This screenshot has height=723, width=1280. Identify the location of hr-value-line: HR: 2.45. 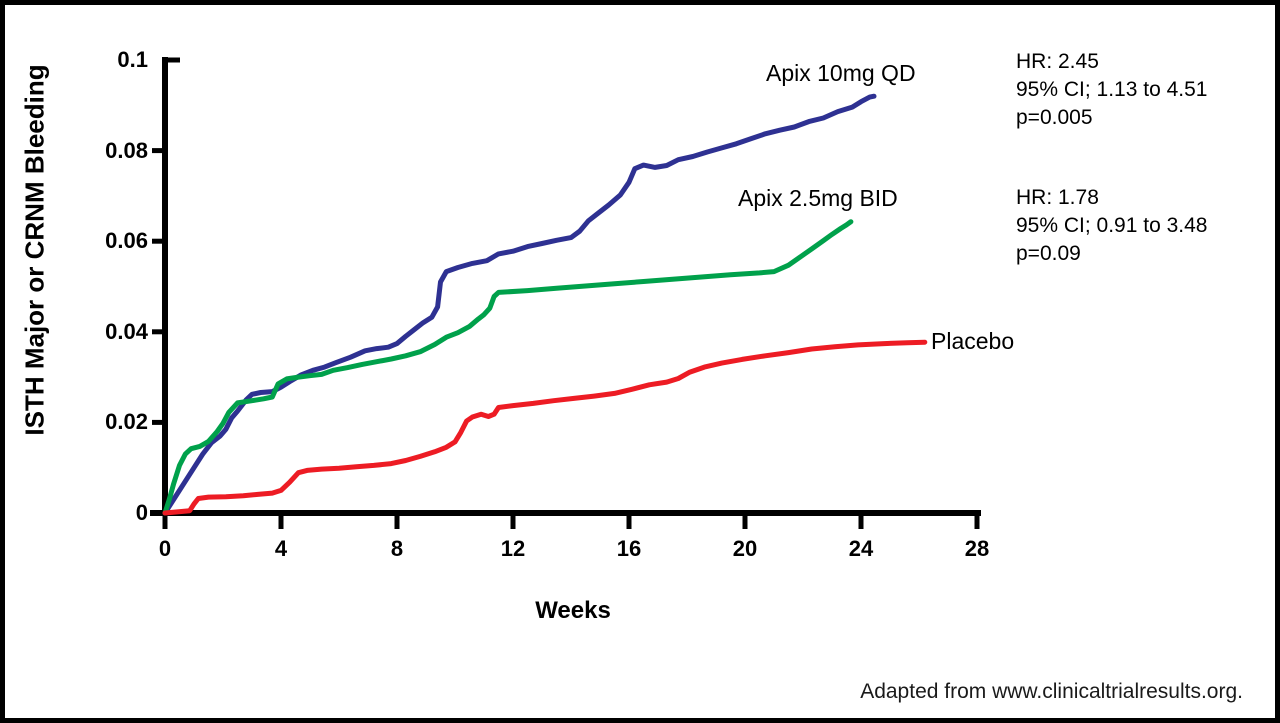
(1057, 61).